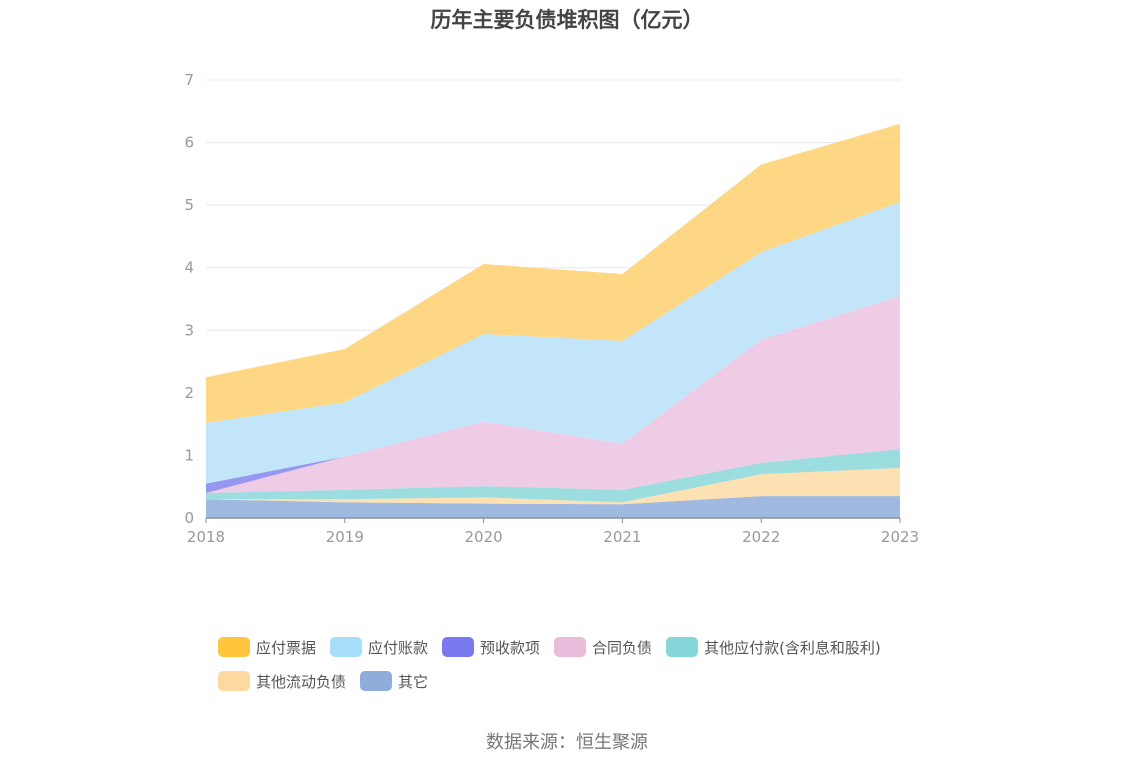  What do you see at coordinates (394, 681) in the screenshot?
I see `legend-item-others: 其它` at bounding box center [394, 681].